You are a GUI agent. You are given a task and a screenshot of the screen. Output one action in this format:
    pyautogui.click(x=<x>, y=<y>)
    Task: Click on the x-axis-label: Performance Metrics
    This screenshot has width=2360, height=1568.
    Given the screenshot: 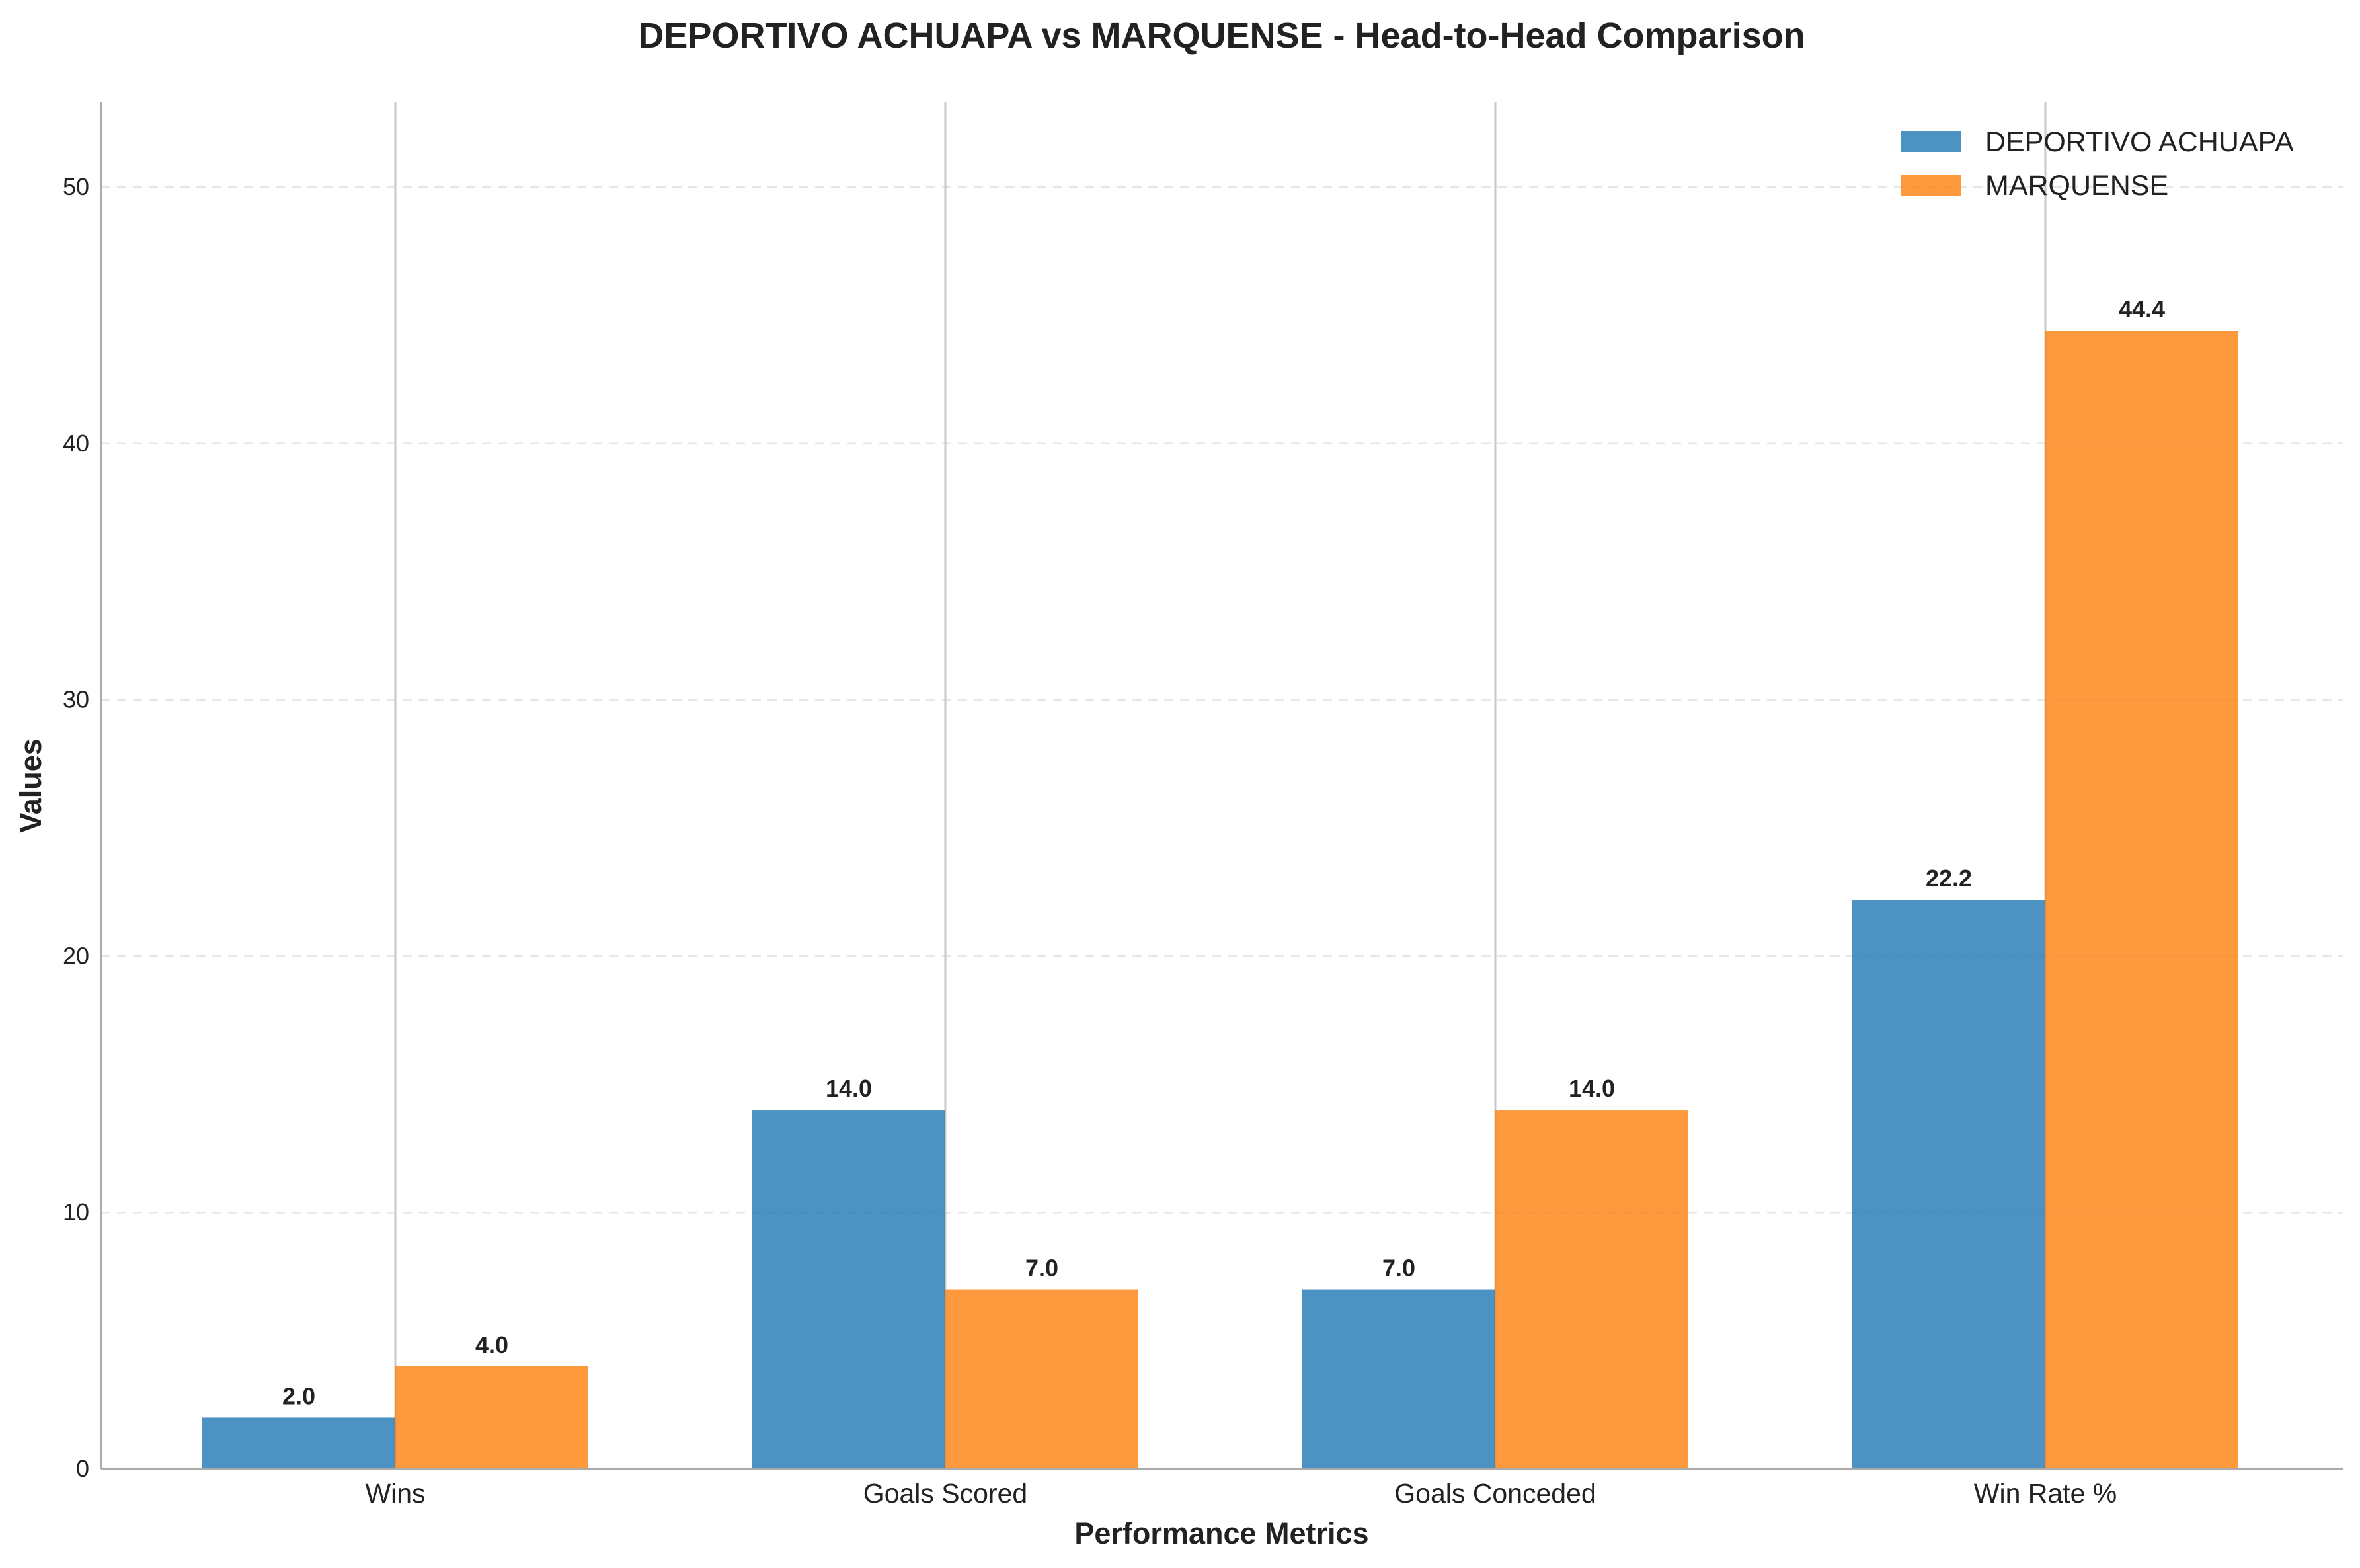 What is the action you would take?
    pyautogui.click(x=1221, y=1533)
    